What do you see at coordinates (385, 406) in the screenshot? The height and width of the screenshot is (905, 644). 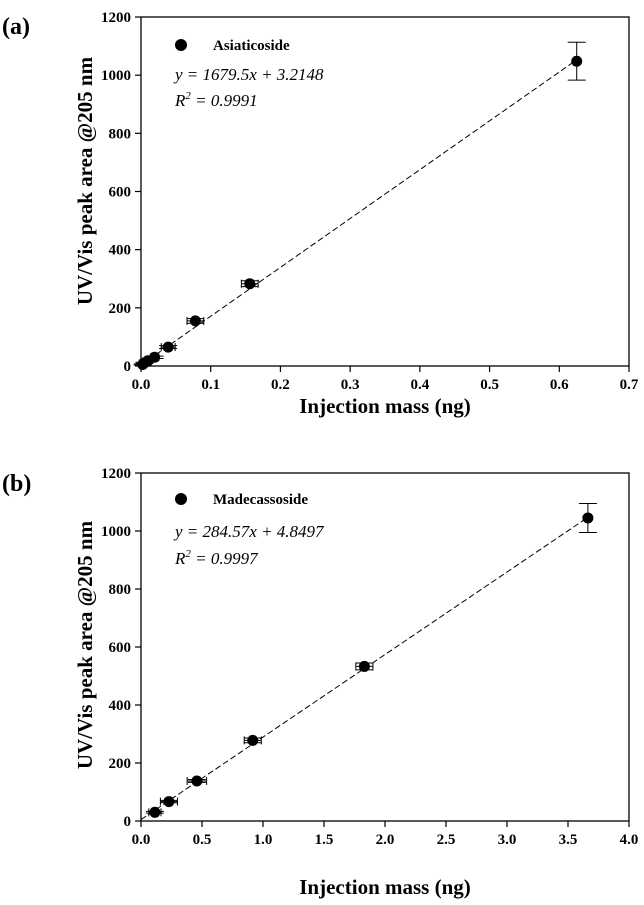 I see `x-axis-title-a: Injection mass (ng)` at bounding box center [385, 406].